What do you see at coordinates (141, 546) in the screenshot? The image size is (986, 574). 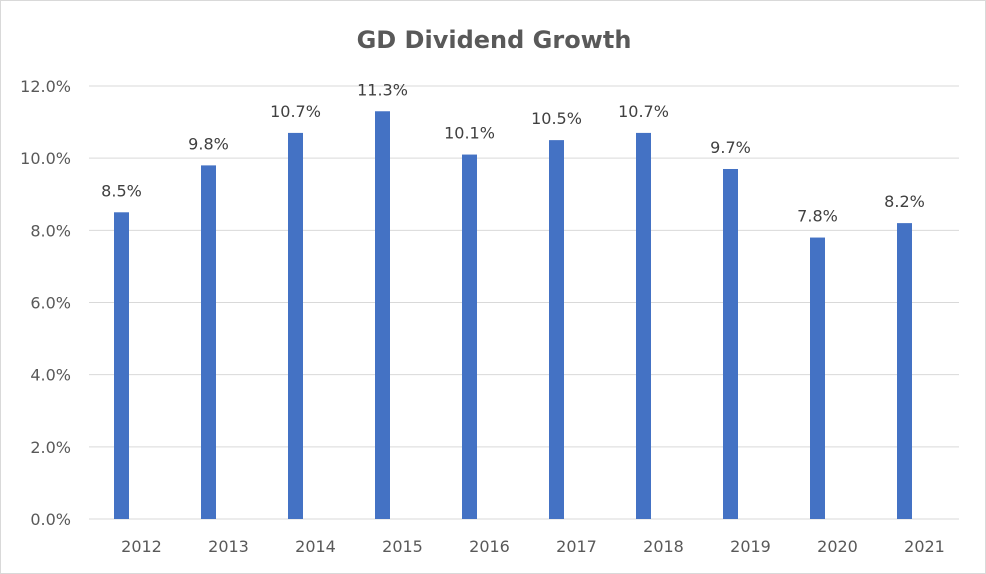 I see `x-tick-label: 2012` at bounding box center [141, 546].